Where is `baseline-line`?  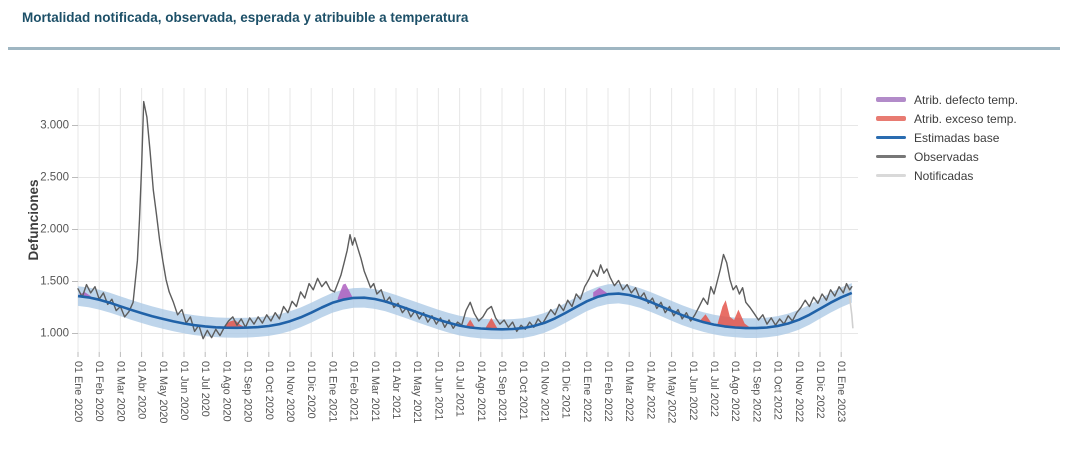 baseline-line is located at coordinates (465, 311).